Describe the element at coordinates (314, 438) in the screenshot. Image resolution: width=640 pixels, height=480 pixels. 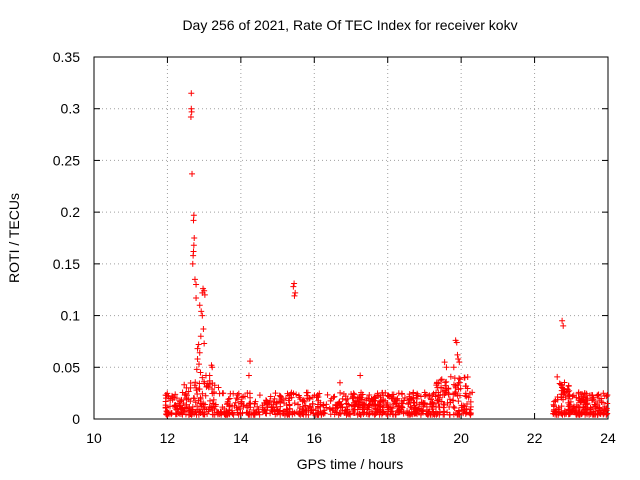
I see `x-tick-label: 16` at that location.